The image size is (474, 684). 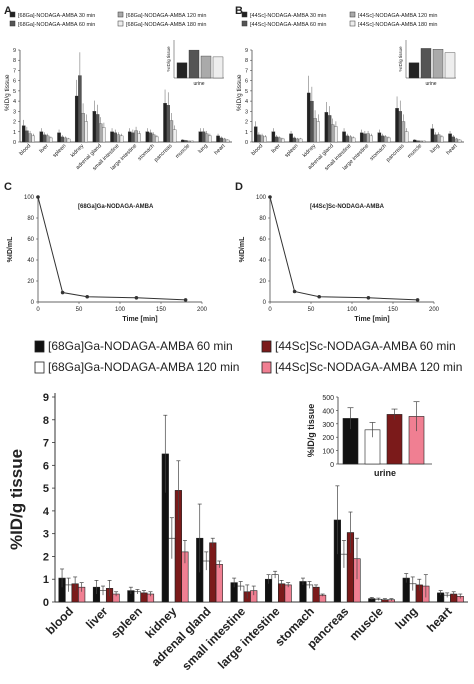 What do you see at coordinates (166, 16) in the screenshot?
I see `legend-label: [68Ga]-NODAGA-AMBA 120 min` at bounding box center [166, 16].